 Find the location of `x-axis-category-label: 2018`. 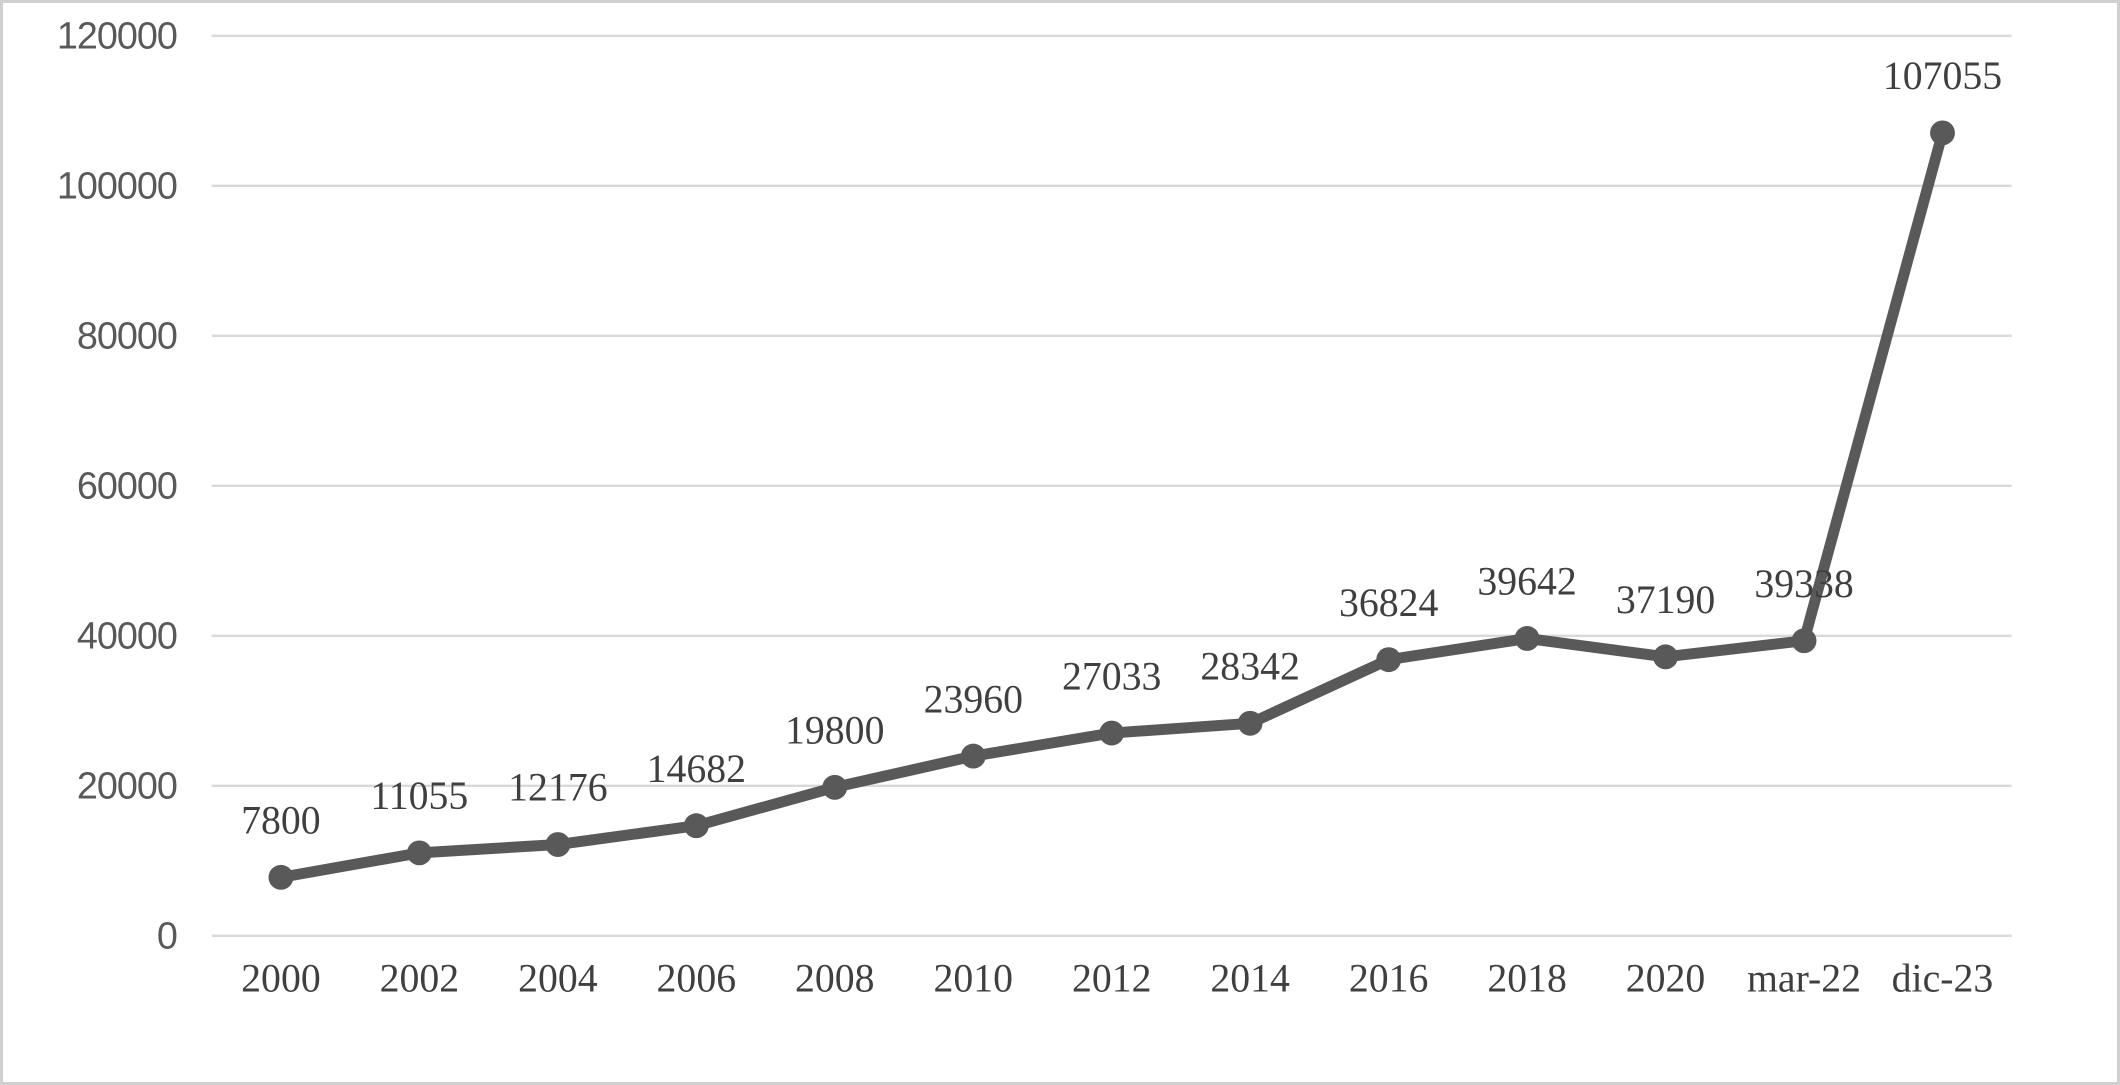

x-axis-category-label: 2018 is located at coordinates (1527, 979).